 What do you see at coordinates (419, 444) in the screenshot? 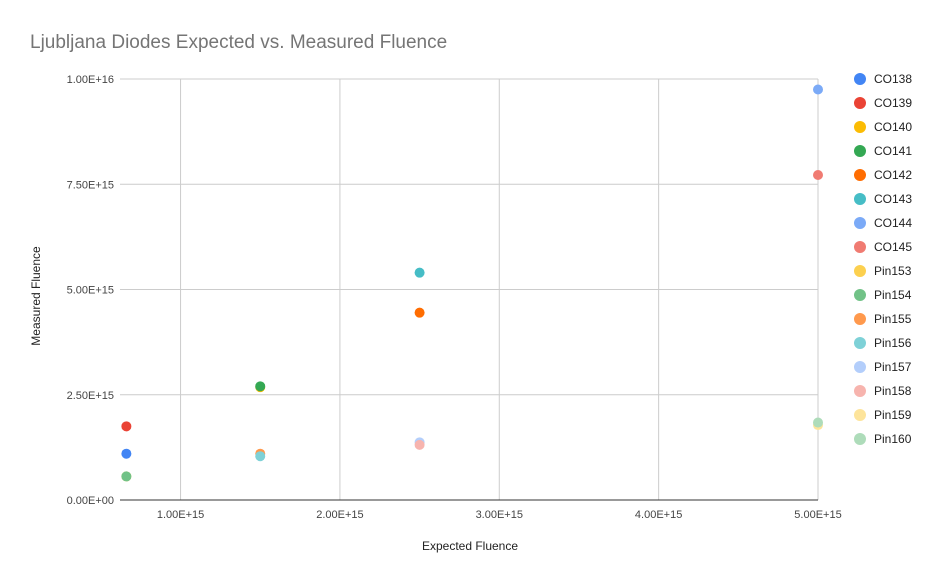
I see `data-point-pin158` at bounding box center [419, 444].